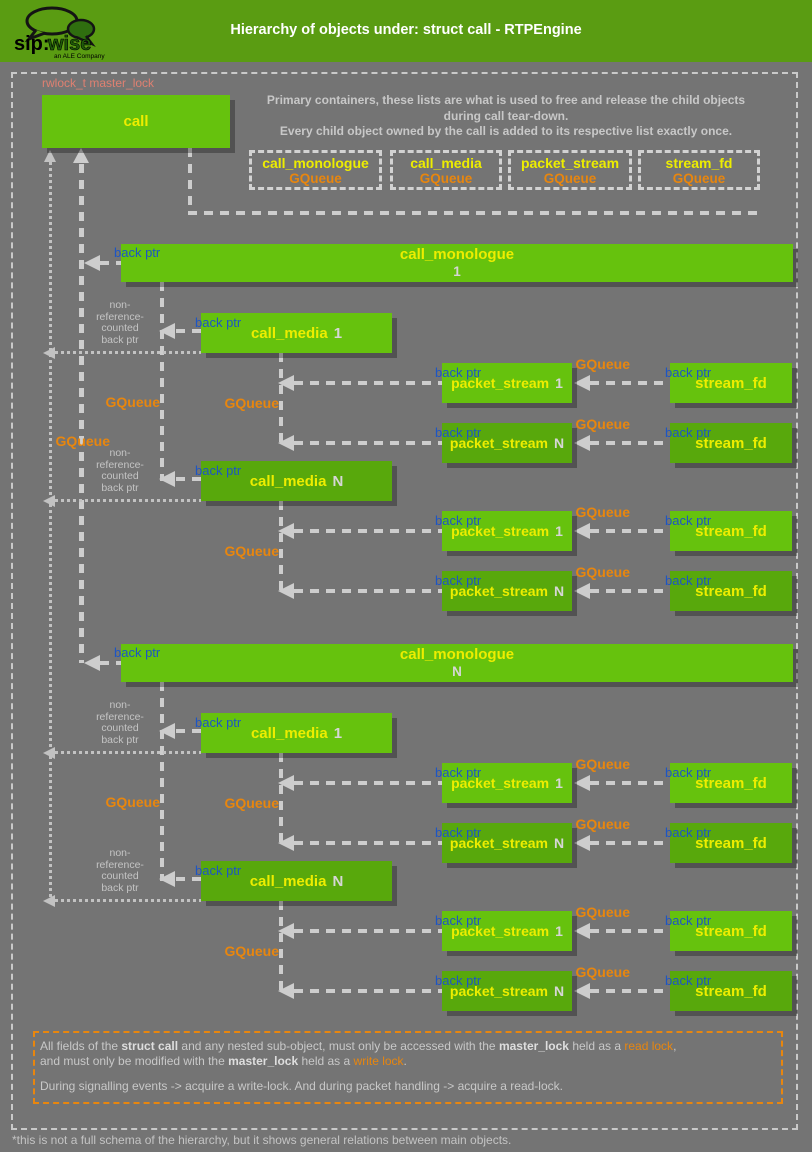  Describe the element at coordinates (85, 41) in the screenshot. I see `logo-bubble-small-tail-icon` at that location.